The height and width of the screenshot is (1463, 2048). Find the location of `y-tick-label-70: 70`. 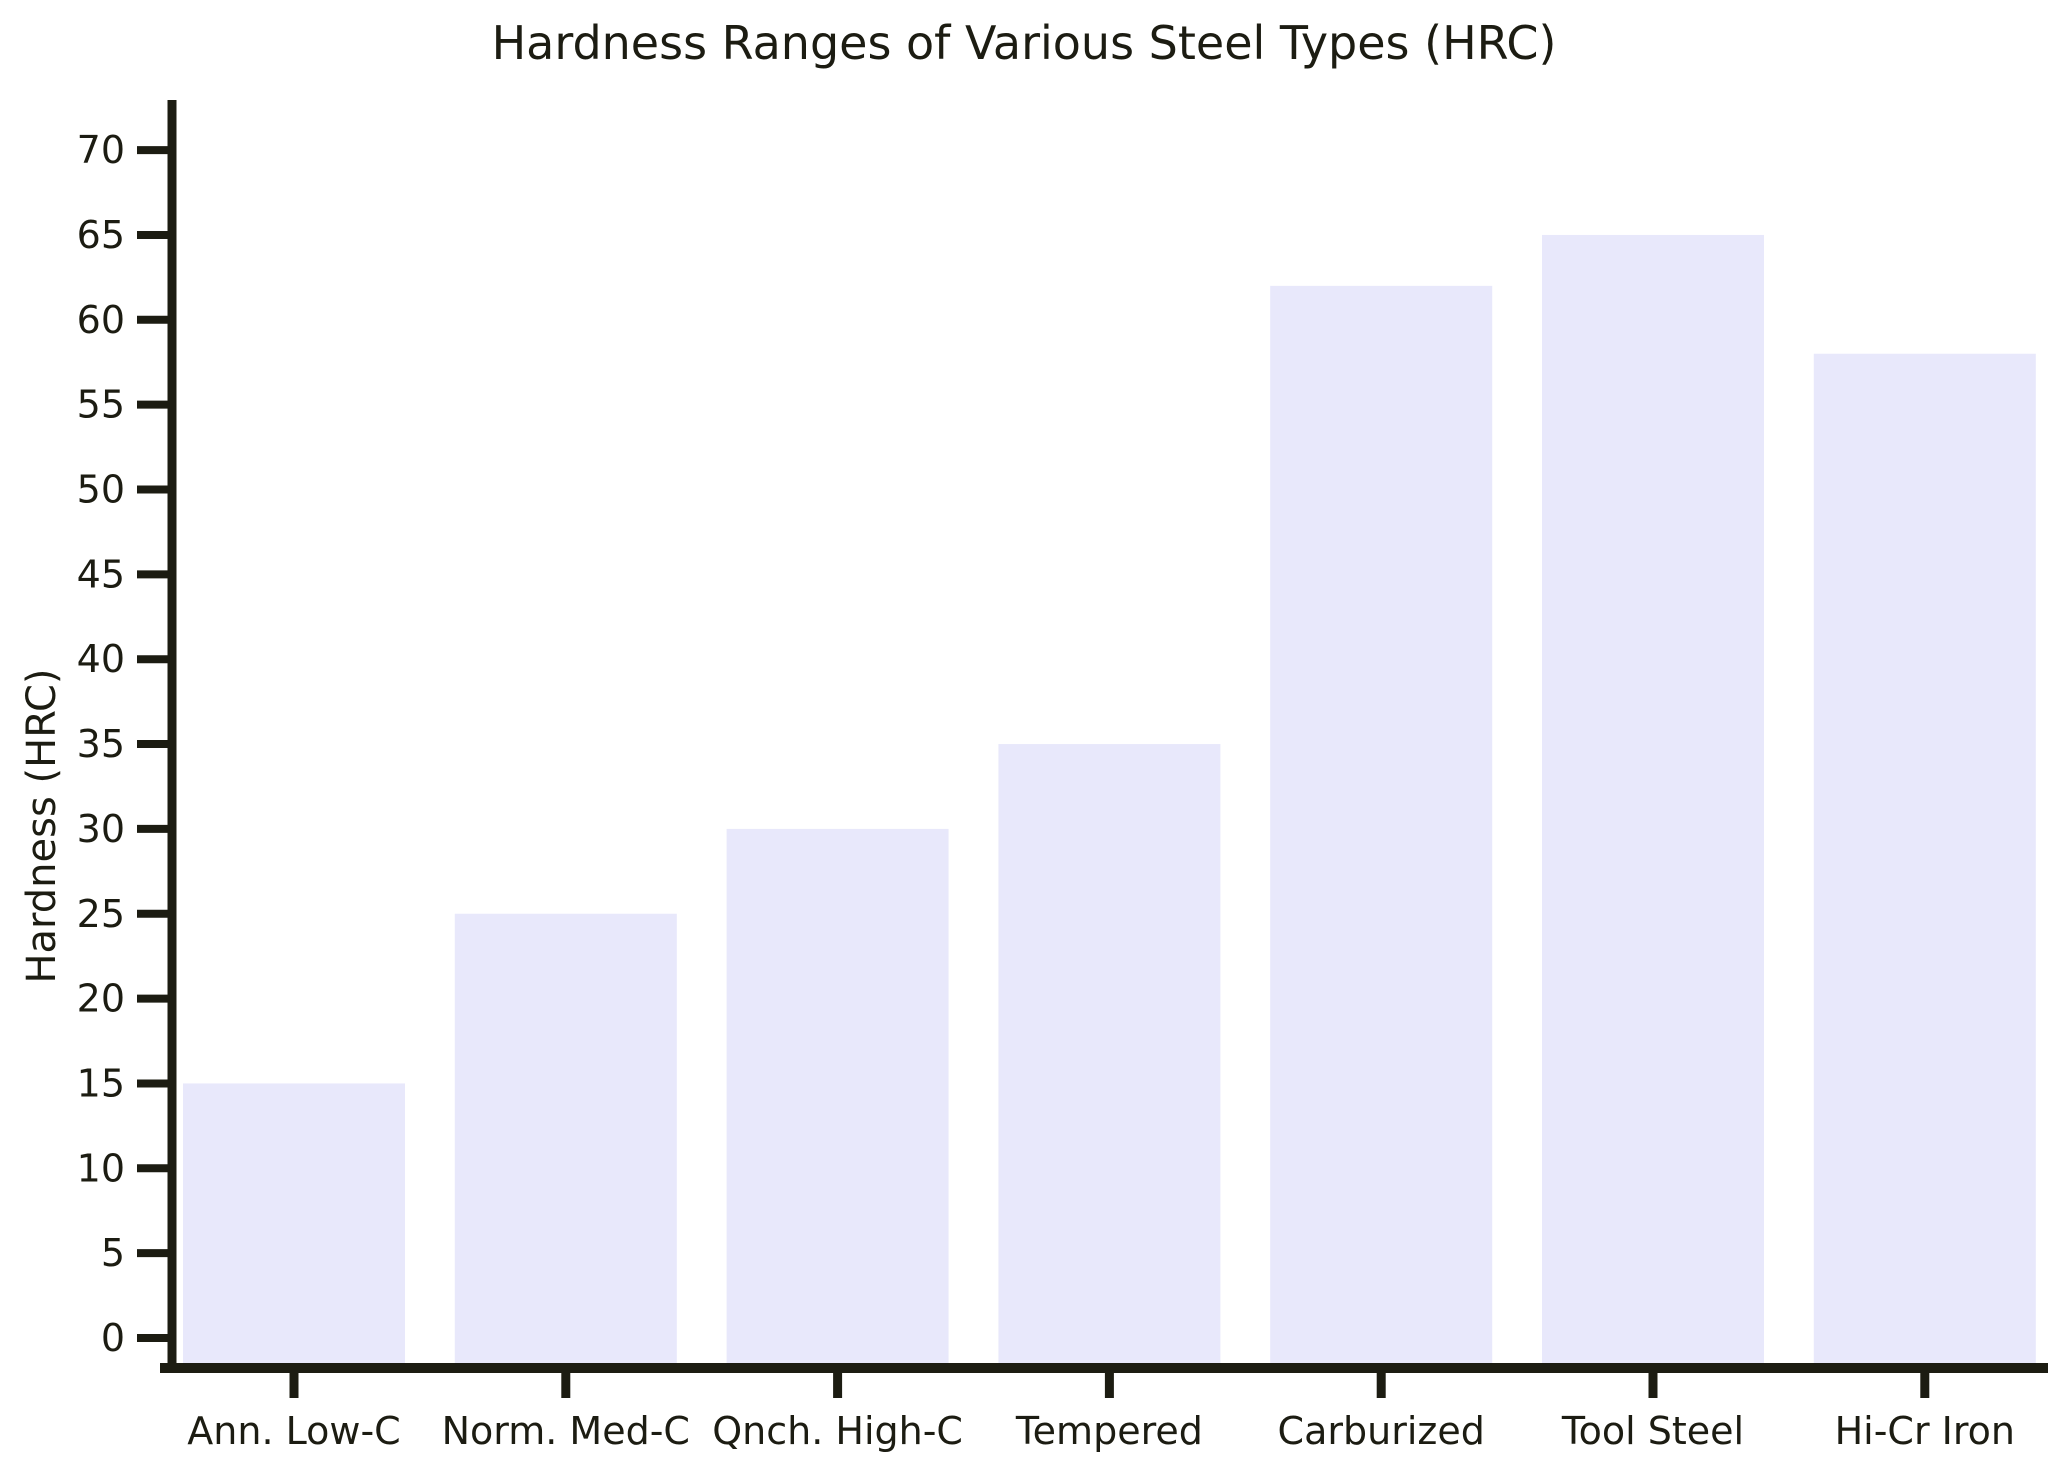

y-tick-label-70: 70 is located at coordinates (101, 150).